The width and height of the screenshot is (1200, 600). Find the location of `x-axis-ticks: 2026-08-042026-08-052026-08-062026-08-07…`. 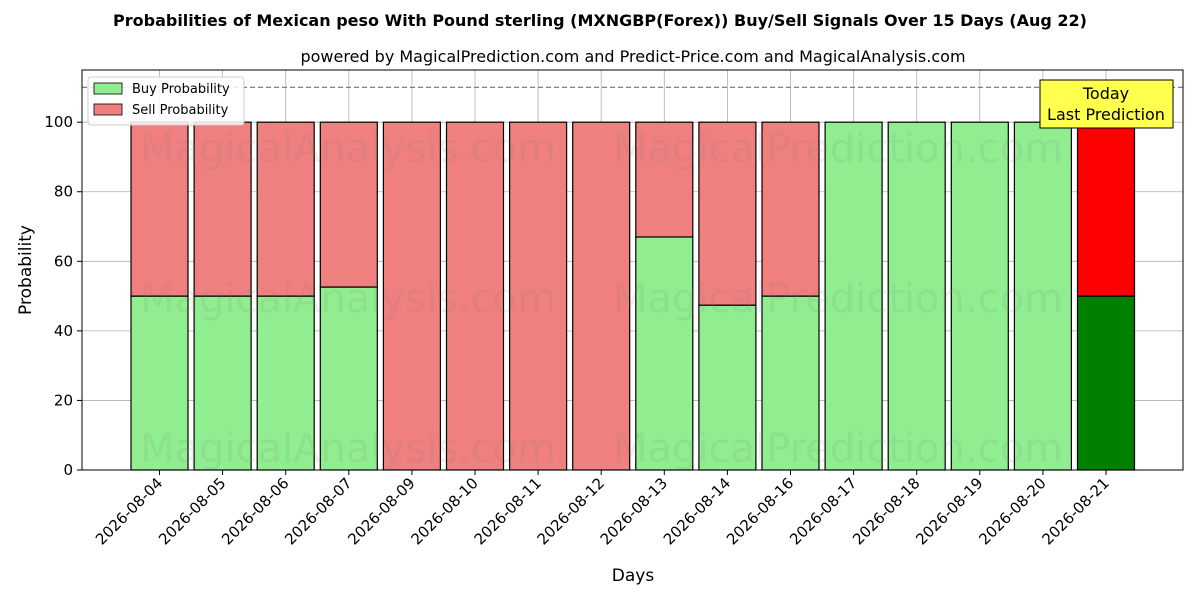

x-axis-ticks: 2026-08-042026-08-052026-08-062026-08-07… is located at coordinates (602, 509).